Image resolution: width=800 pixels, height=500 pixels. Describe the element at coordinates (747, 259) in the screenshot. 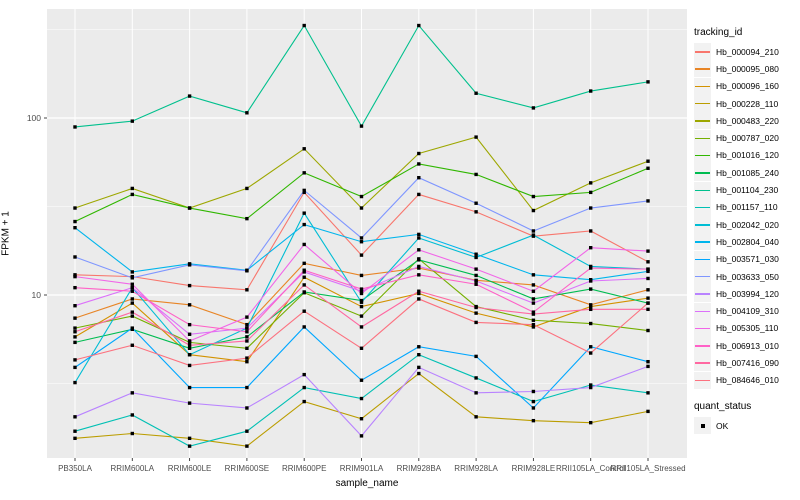

I see `legend-item: Hb_003571_030` at that location.